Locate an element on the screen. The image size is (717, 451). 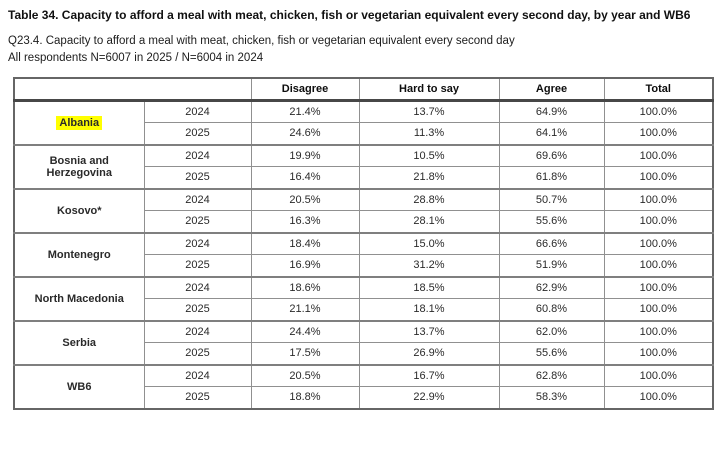
value-cell: 18.8% is located at coordinates (305, 398).